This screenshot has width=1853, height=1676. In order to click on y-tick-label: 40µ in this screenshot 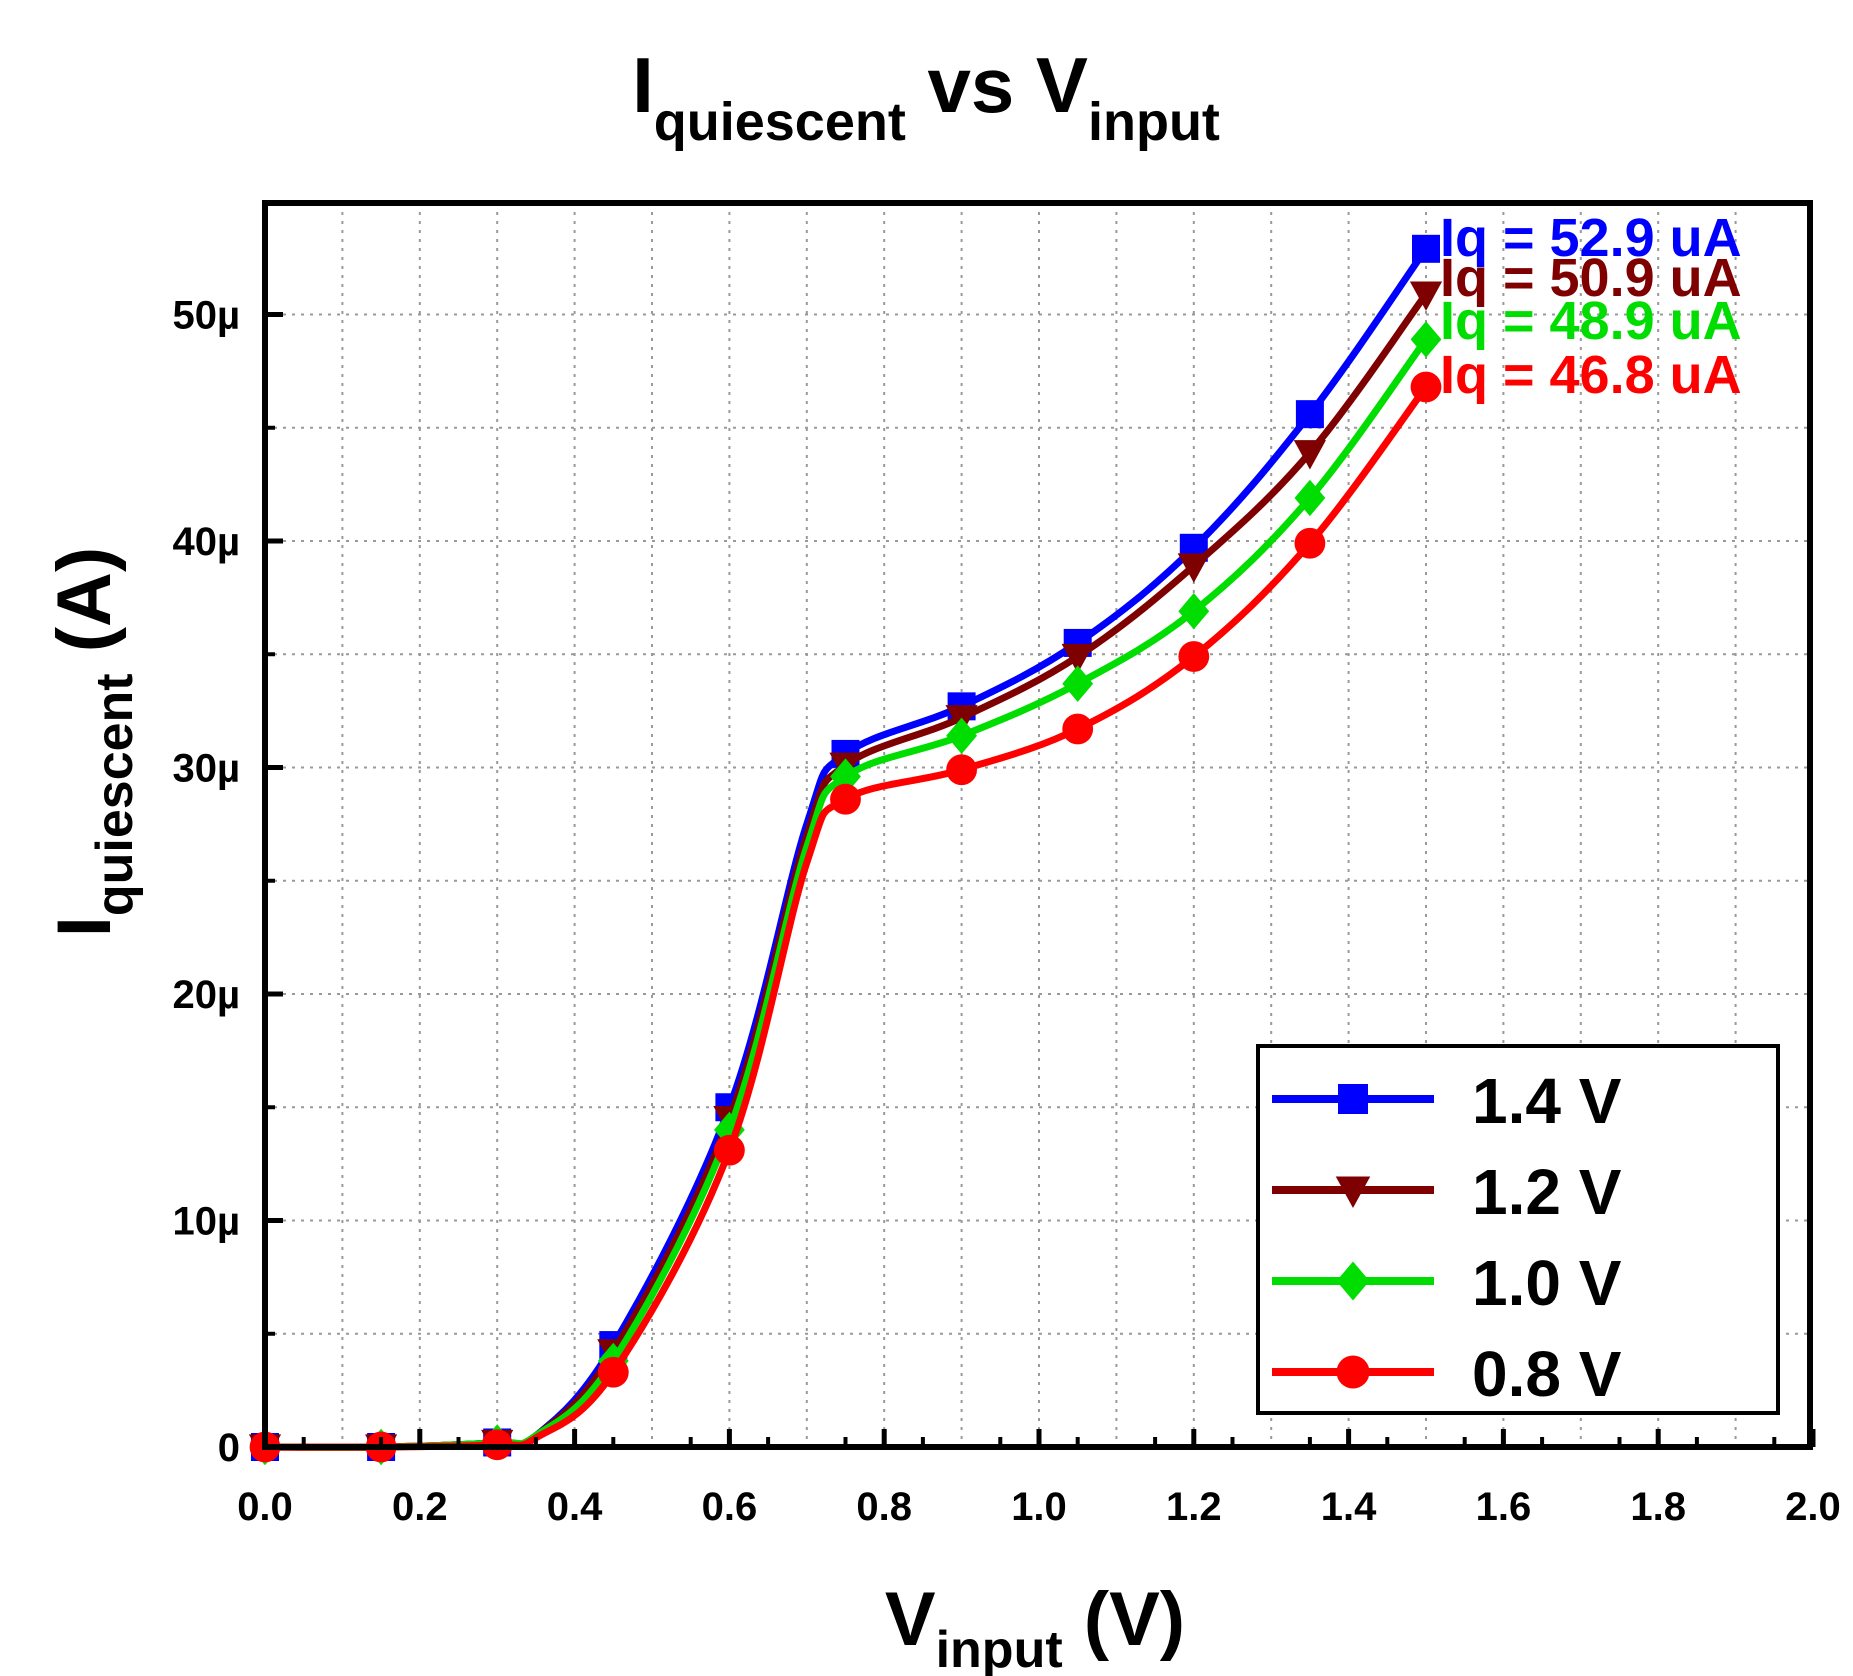, I will do `click(206, 542)`.